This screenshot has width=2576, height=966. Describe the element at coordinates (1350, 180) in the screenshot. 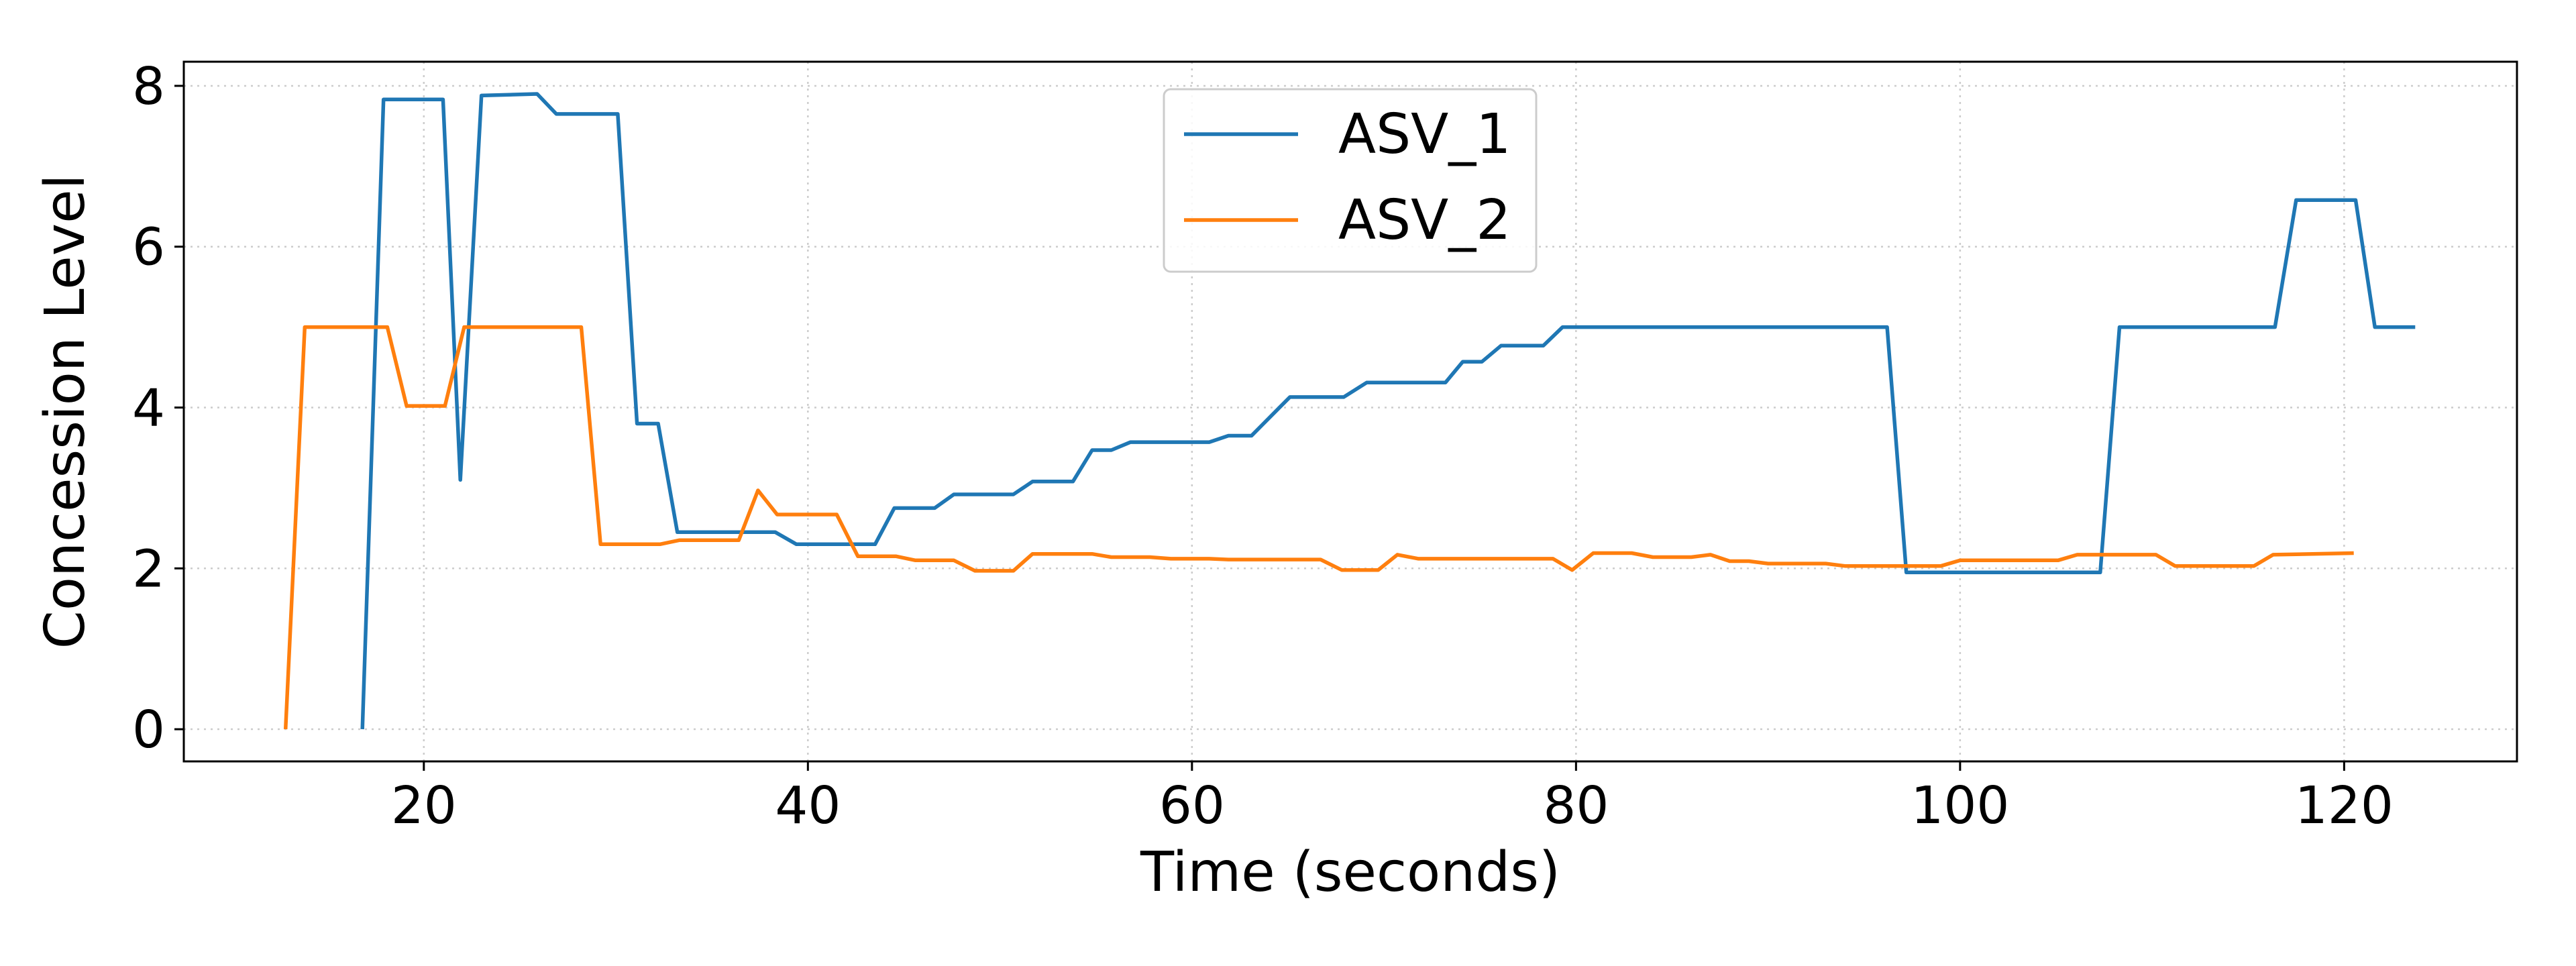

I see `legend: ASV_1 ASV_2` at that location.